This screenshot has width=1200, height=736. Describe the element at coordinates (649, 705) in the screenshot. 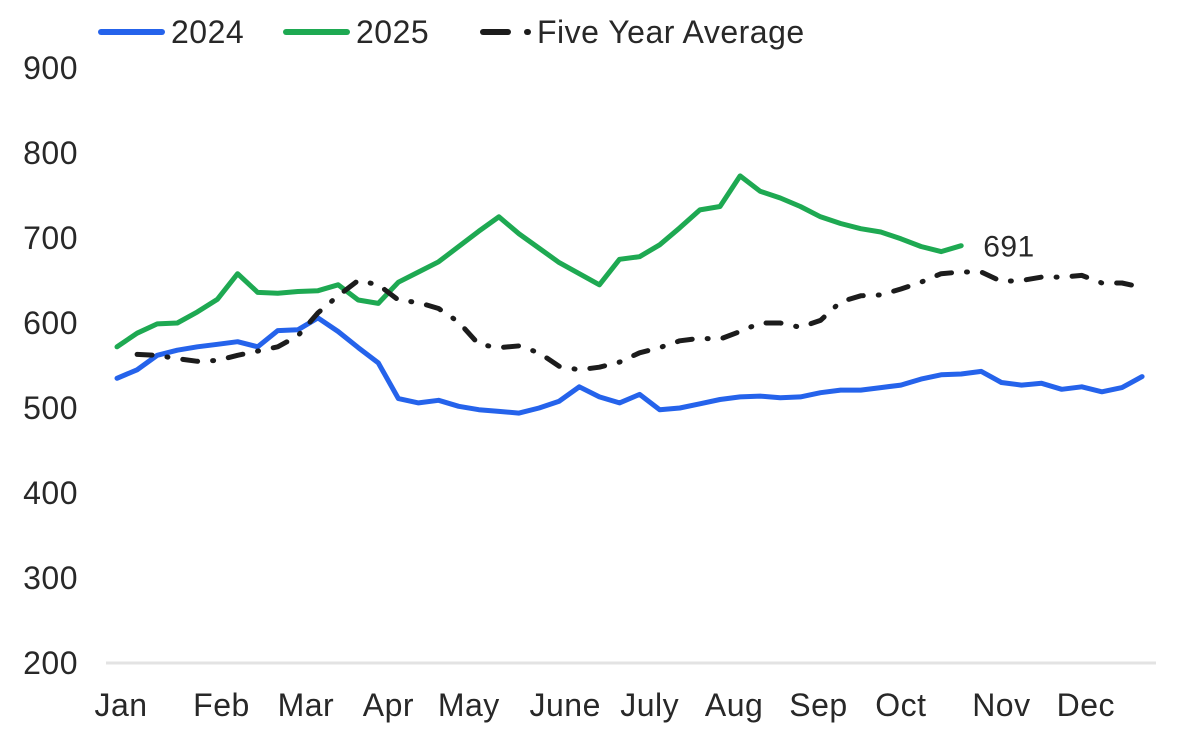

I see `x-tick-label: July` at that location.